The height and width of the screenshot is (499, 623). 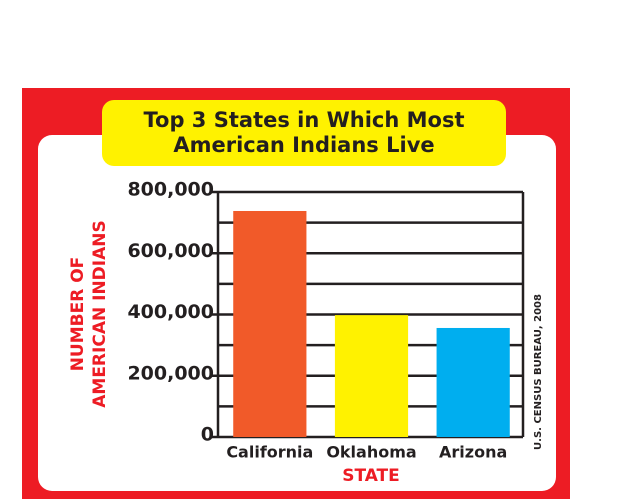 I want to click on chart-title: Top 3 States in Which Most, so click(x=304, y=120).